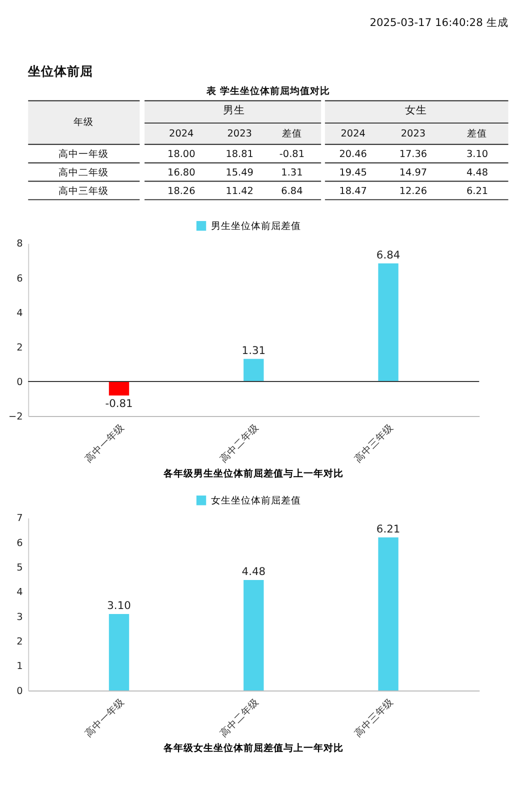 The width and height of the screenshot is (517, 793). What do you see at coordinates (182, 191) in the screenshot?
I see `data-label: 18.26` at bounding box center [182, 191].